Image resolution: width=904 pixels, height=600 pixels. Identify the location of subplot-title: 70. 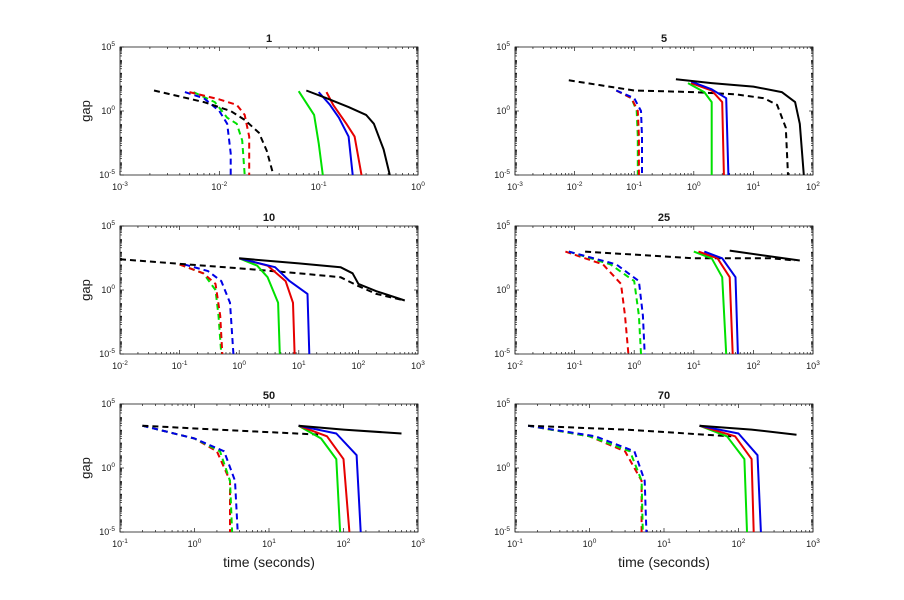
(664, 396).